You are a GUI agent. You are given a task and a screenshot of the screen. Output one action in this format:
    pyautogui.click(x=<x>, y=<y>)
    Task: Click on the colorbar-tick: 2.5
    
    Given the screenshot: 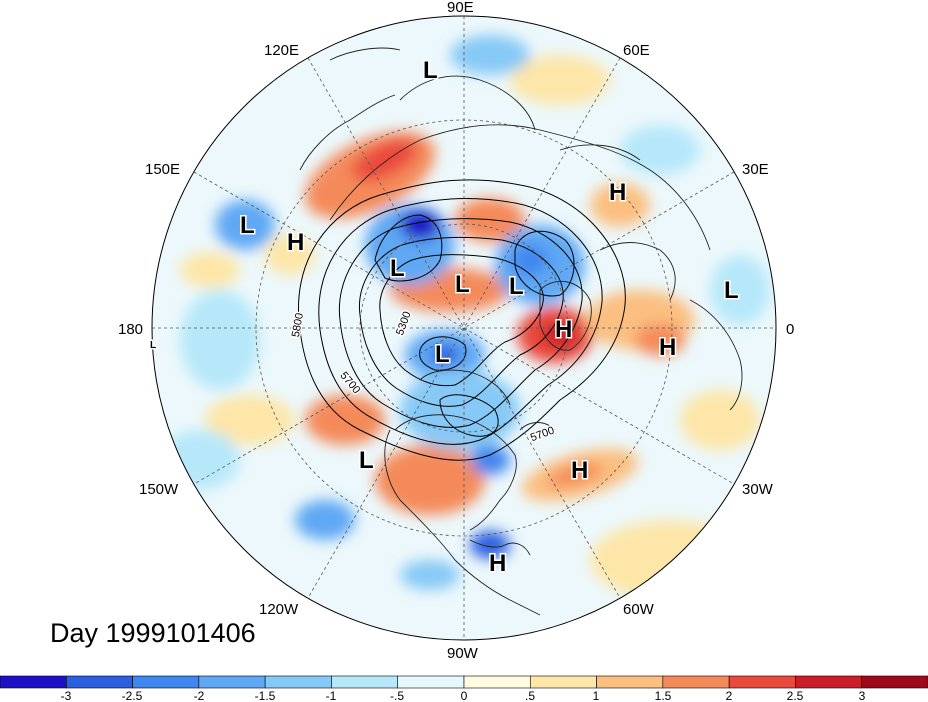 What is the action you would take?
    pyautogui.click(x=795, y=695)
    